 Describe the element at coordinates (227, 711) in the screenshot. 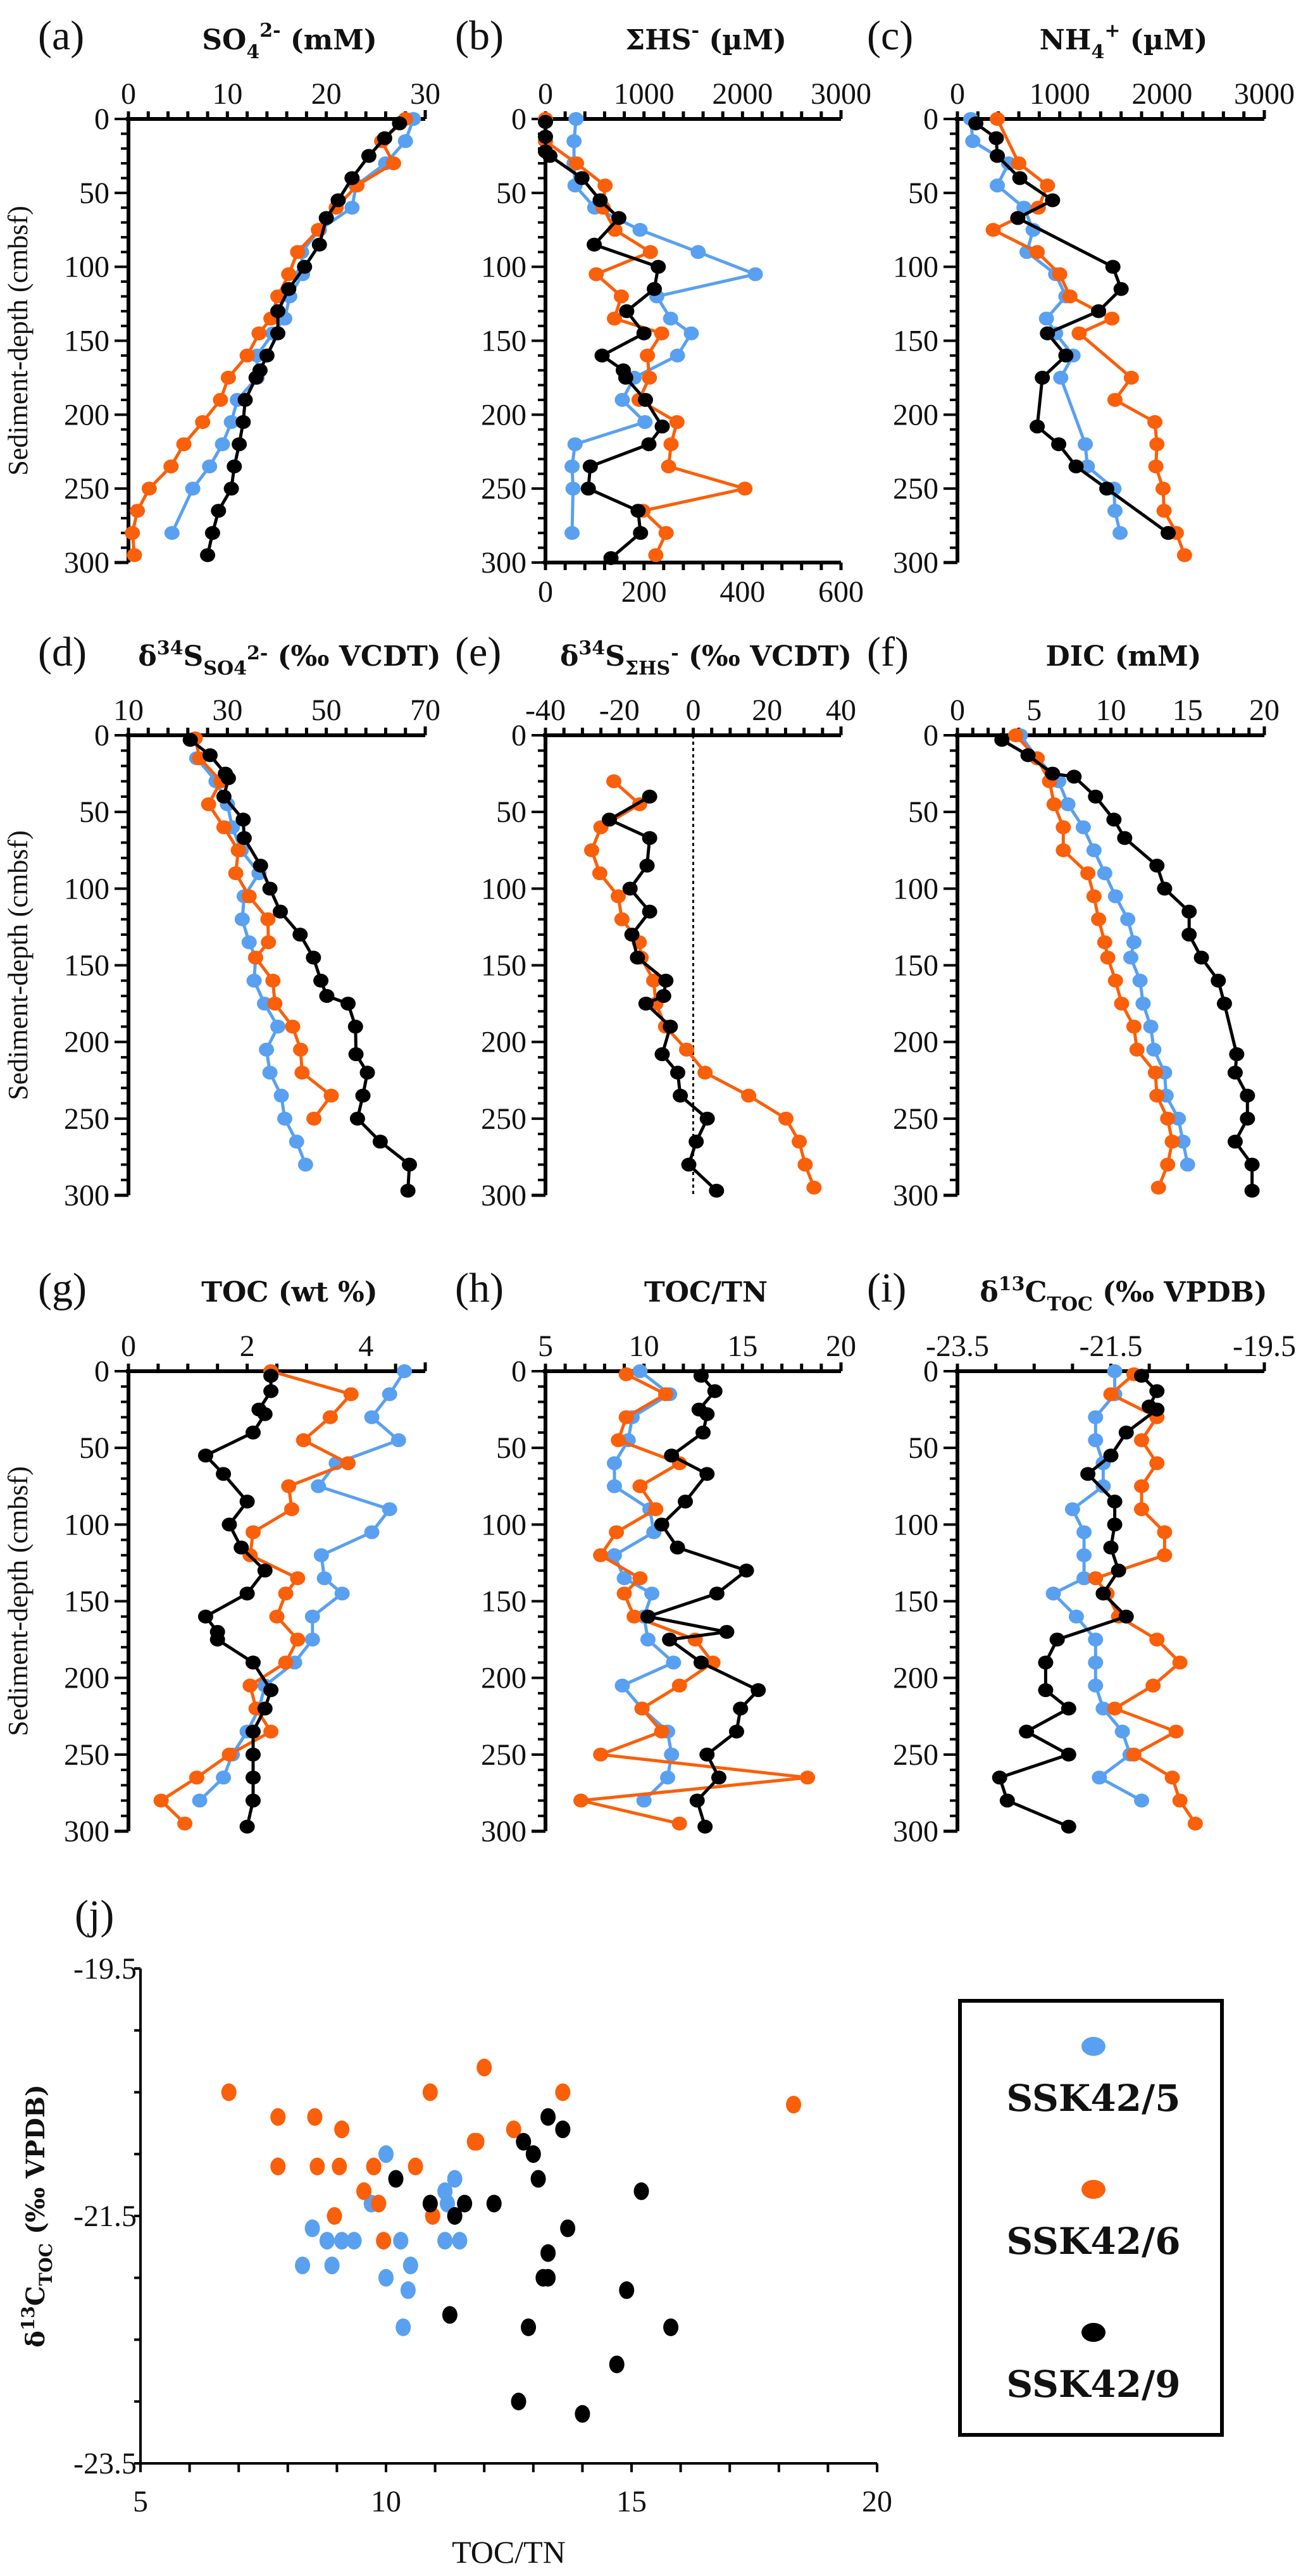

I see `x-tick-label: 30` at that location.